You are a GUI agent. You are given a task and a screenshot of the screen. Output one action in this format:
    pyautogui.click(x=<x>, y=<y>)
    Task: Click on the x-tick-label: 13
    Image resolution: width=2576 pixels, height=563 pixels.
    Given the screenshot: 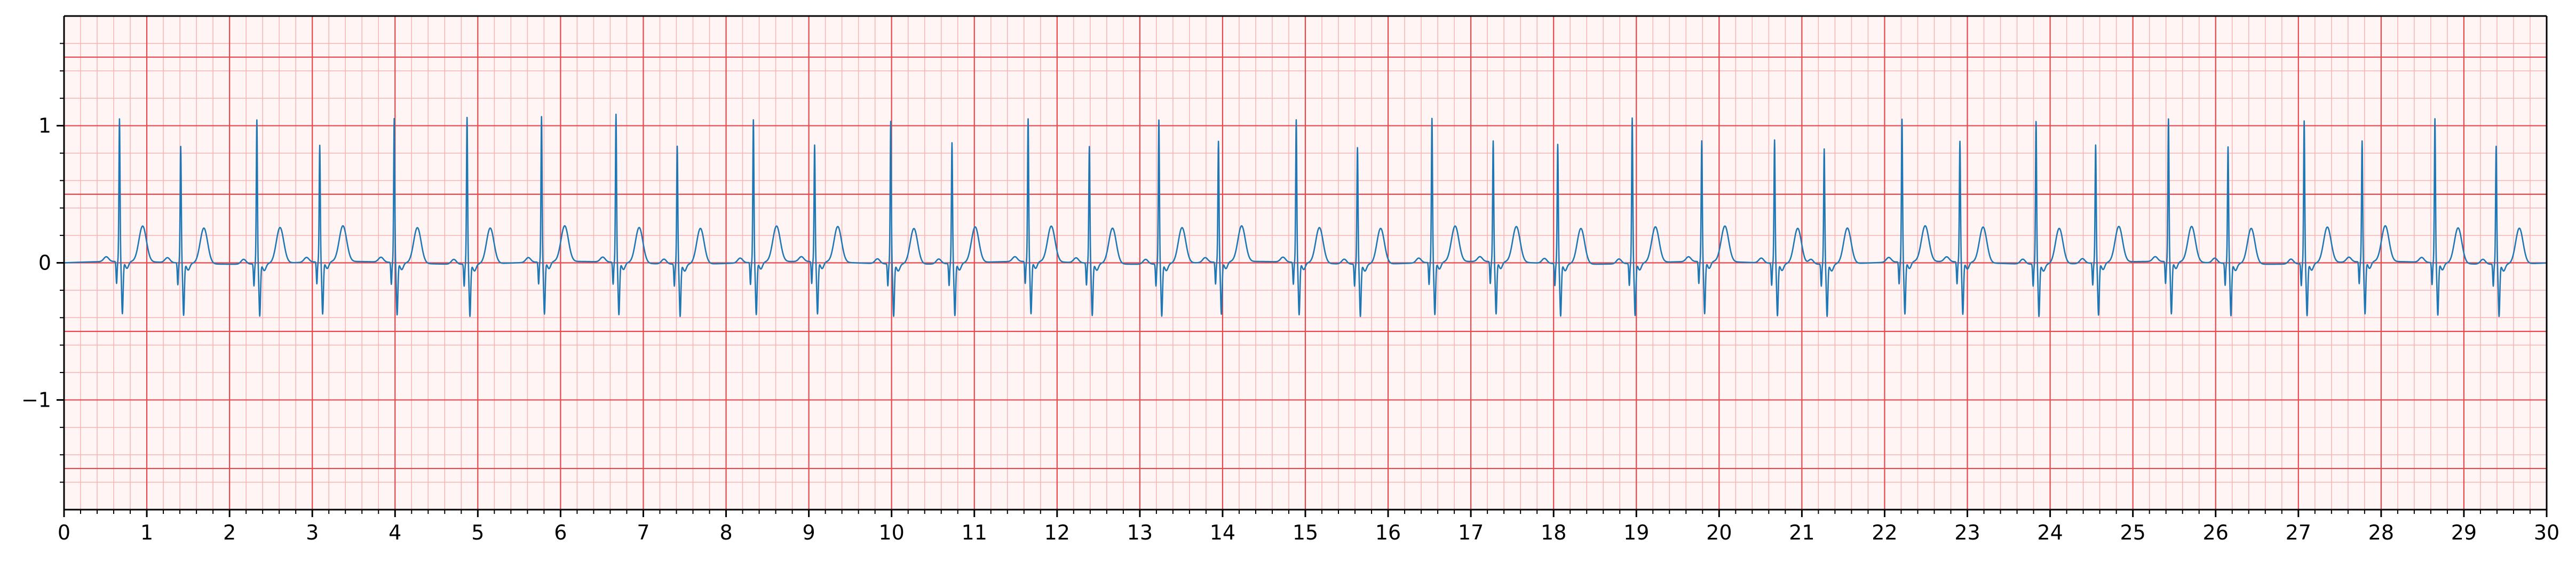 What is the action you would take?
    pyautogui.click(x=1140, y=532)
    